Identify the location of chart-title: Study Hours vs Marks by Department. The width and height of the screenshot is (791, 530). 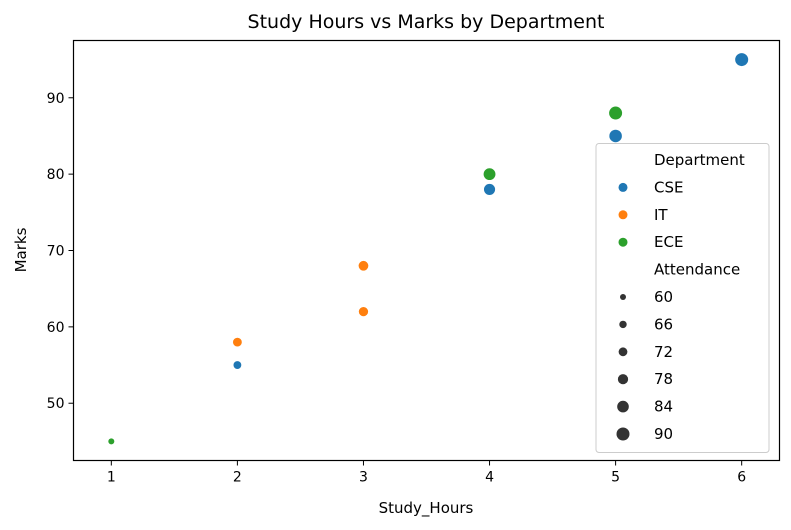
(426, 22).